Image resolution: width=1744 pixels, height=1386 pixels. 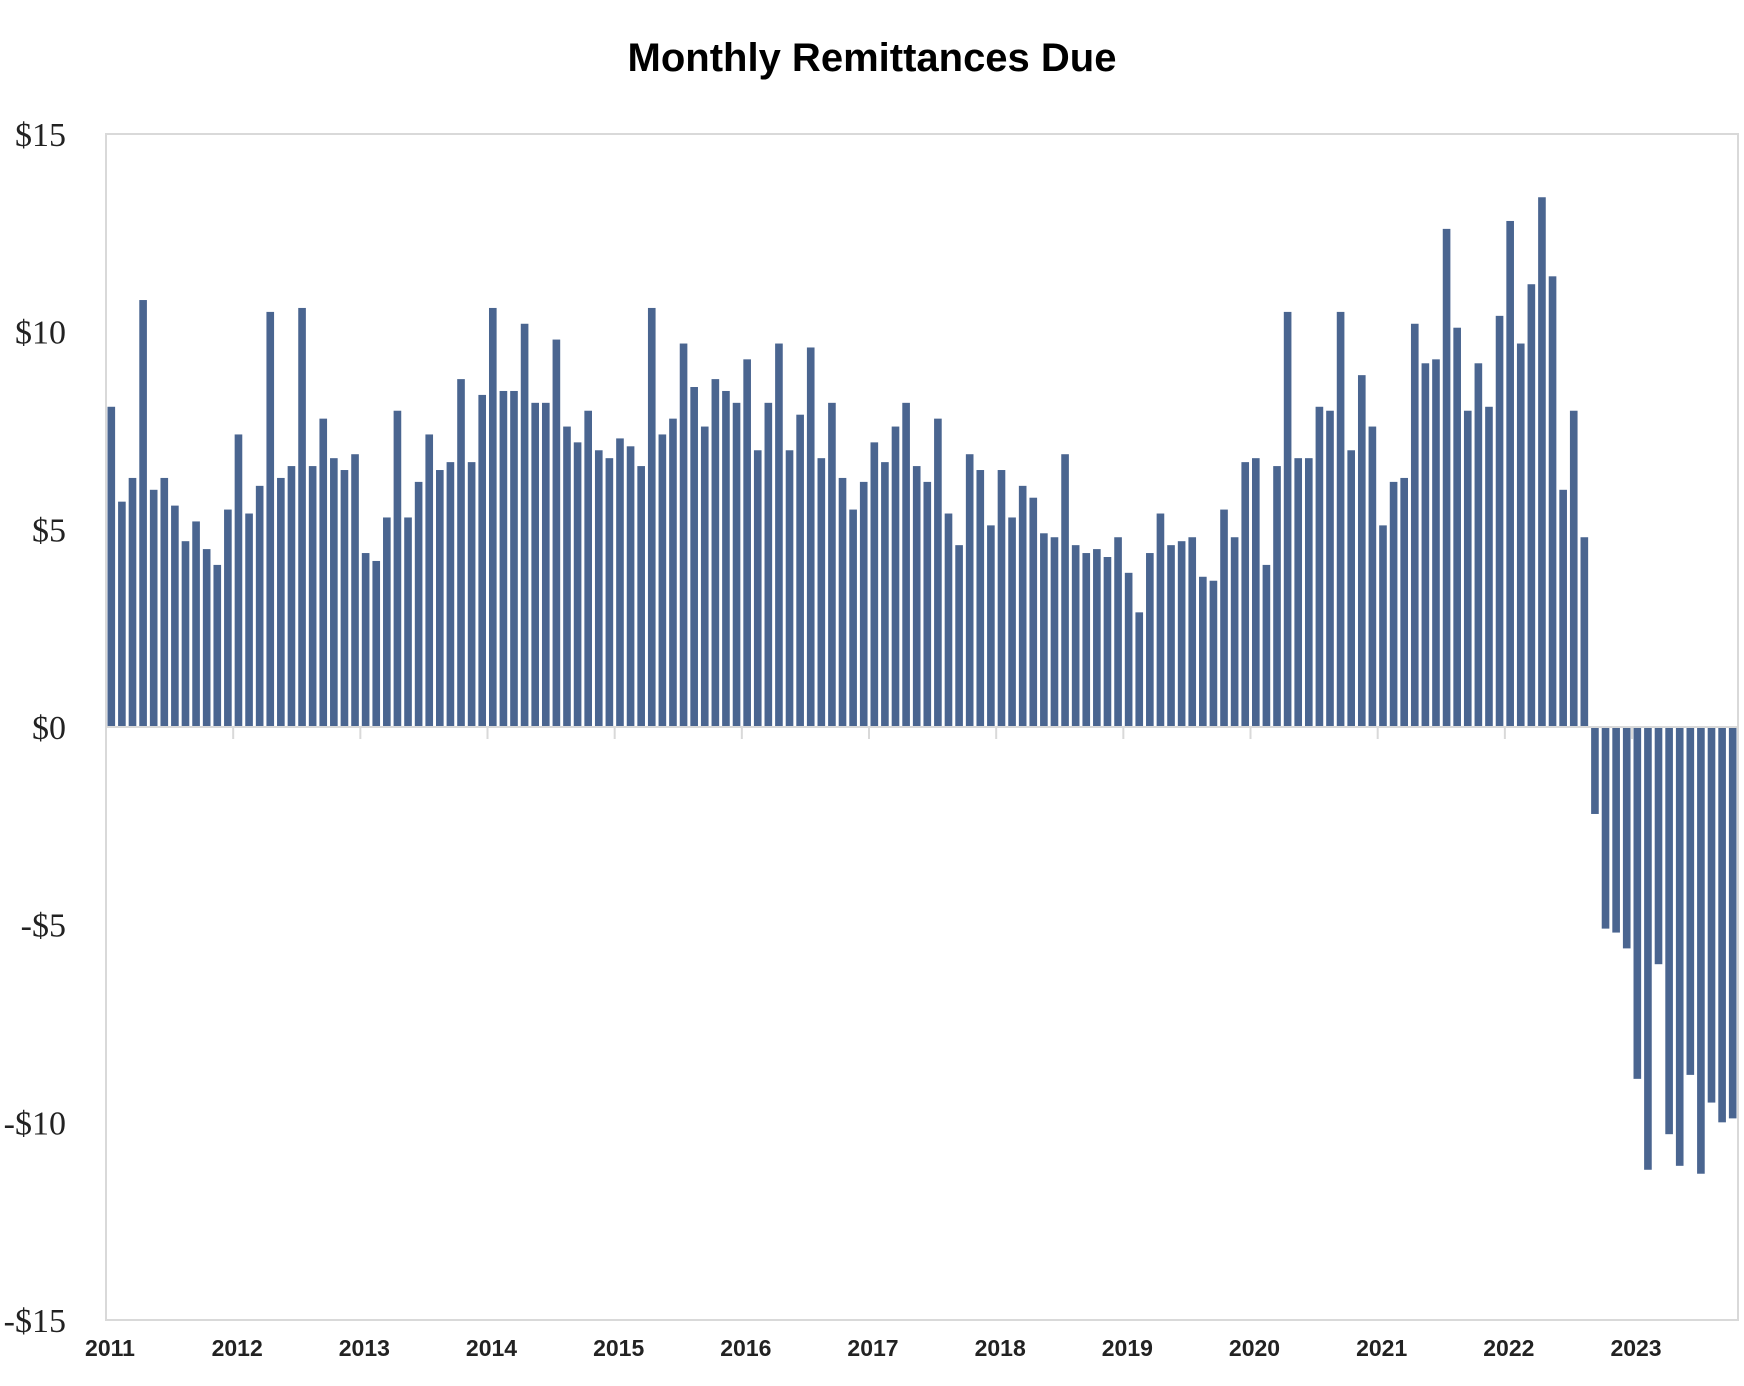 What do you see at coordinates (1000, 1348) in the screenshot?
I see `x-tick-label: 2018` at bounding box center [1000, 1348].